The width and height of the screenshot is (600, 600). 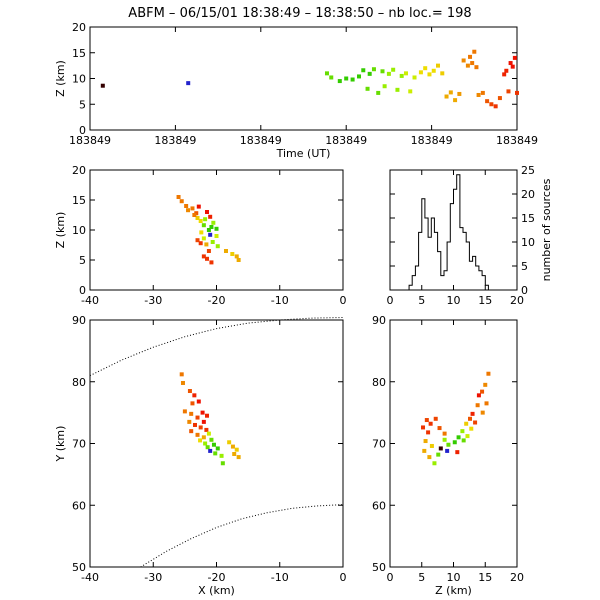 I want to click on x-tick-label: 10, so click(x=454, y=300).